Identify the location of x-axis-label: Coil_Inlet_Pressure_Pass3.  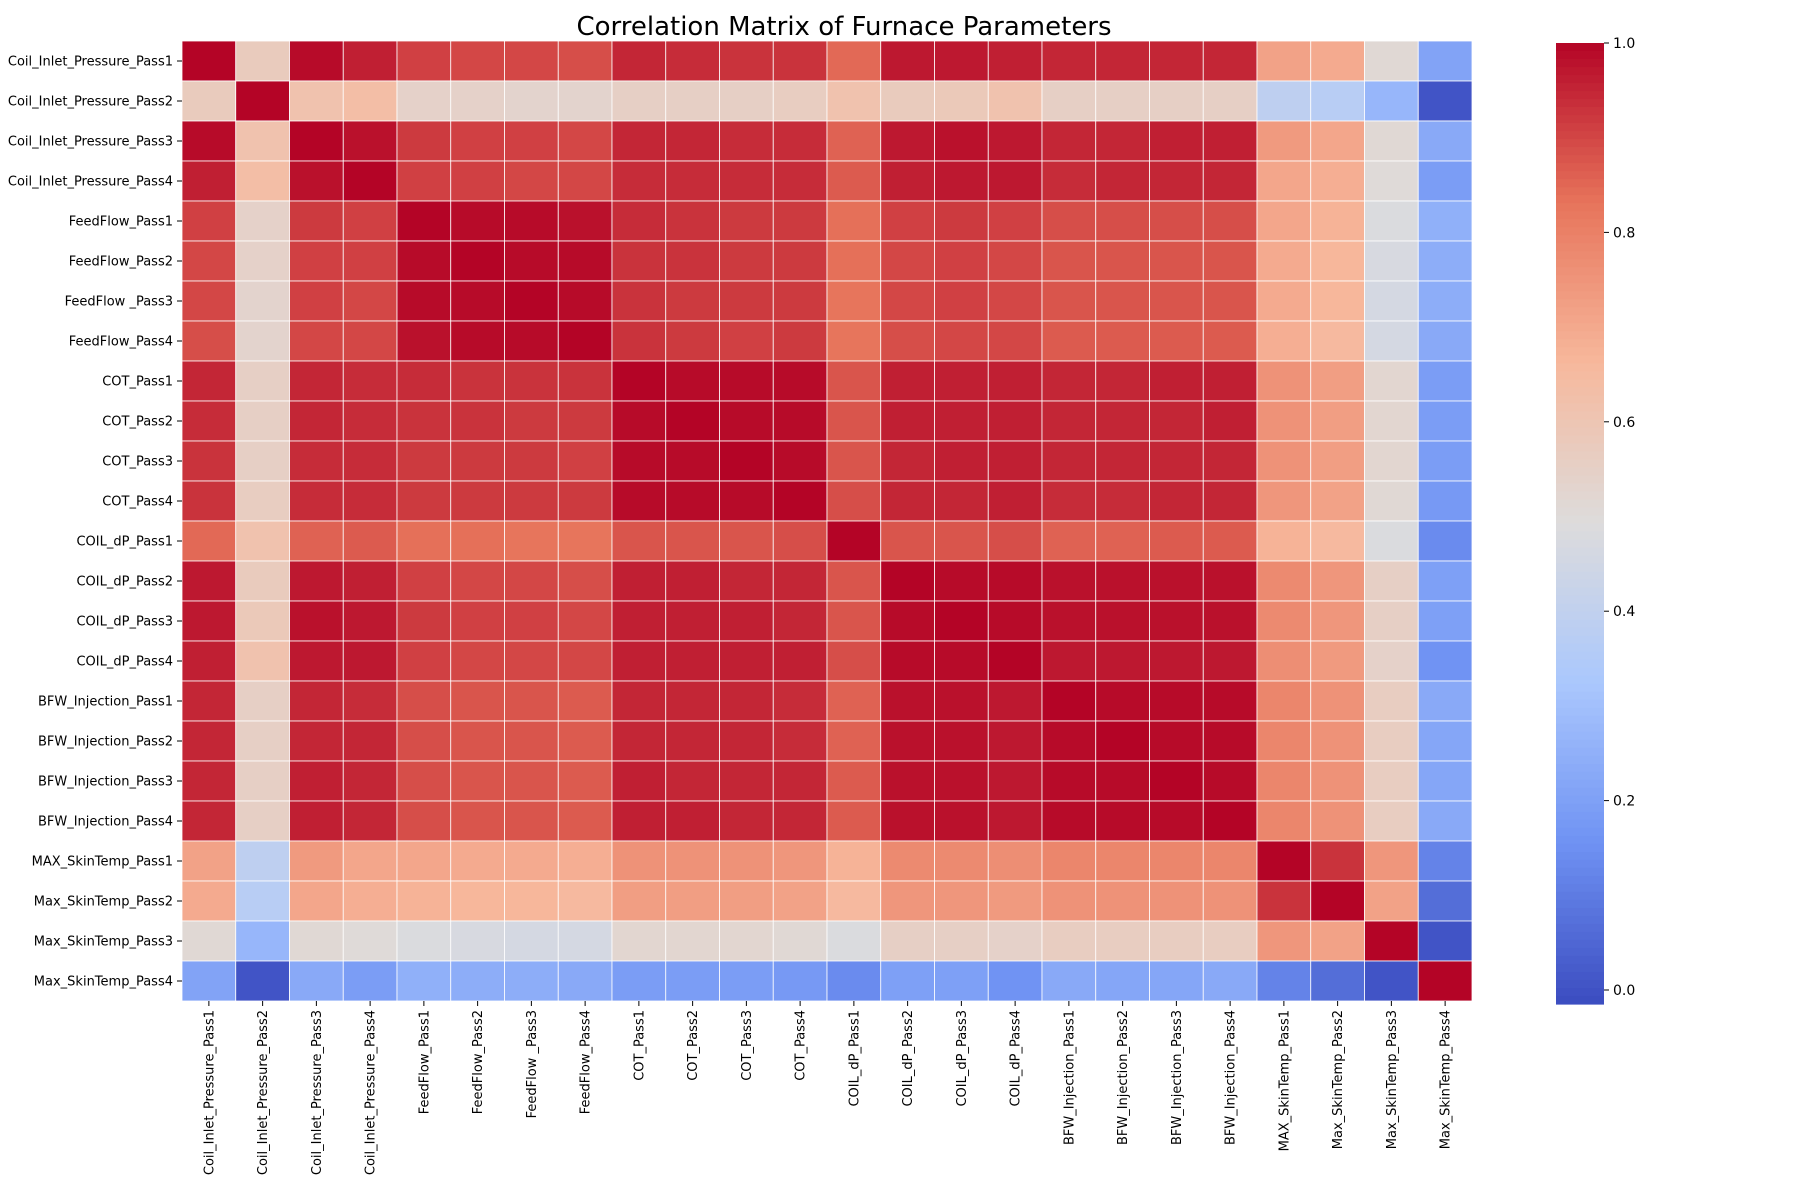
(317, 1092).